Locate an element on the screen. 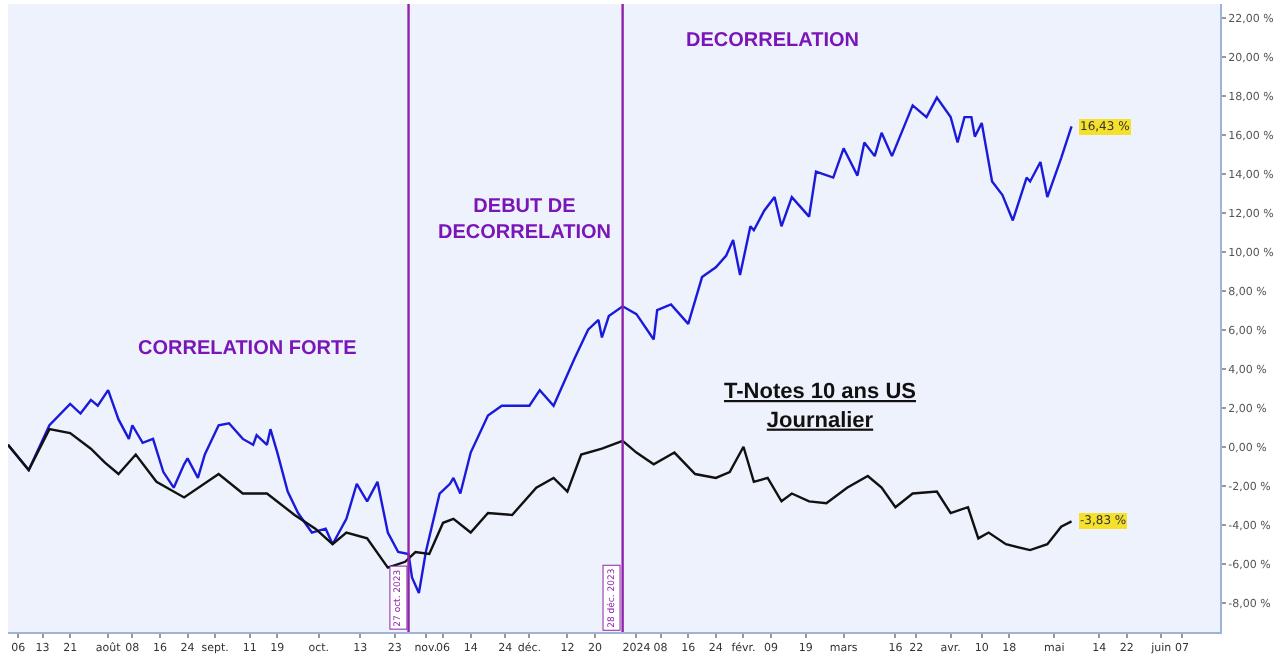 The height and width of the screenshot is (664, 1280). annotation: DEBUT DE DECORRELATION is located at coordinates (524, 220).